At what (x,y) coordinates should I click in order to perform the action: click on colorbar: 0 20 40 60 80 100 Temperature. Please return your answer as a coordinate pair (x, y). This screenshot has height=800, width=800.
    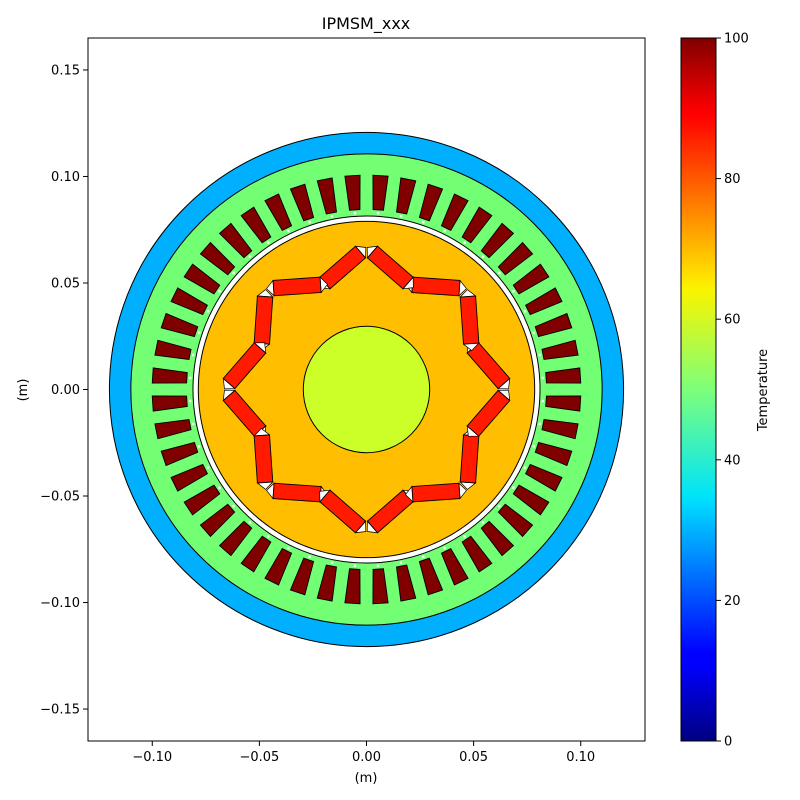
    Looking at the image, I should click on (725, 391).